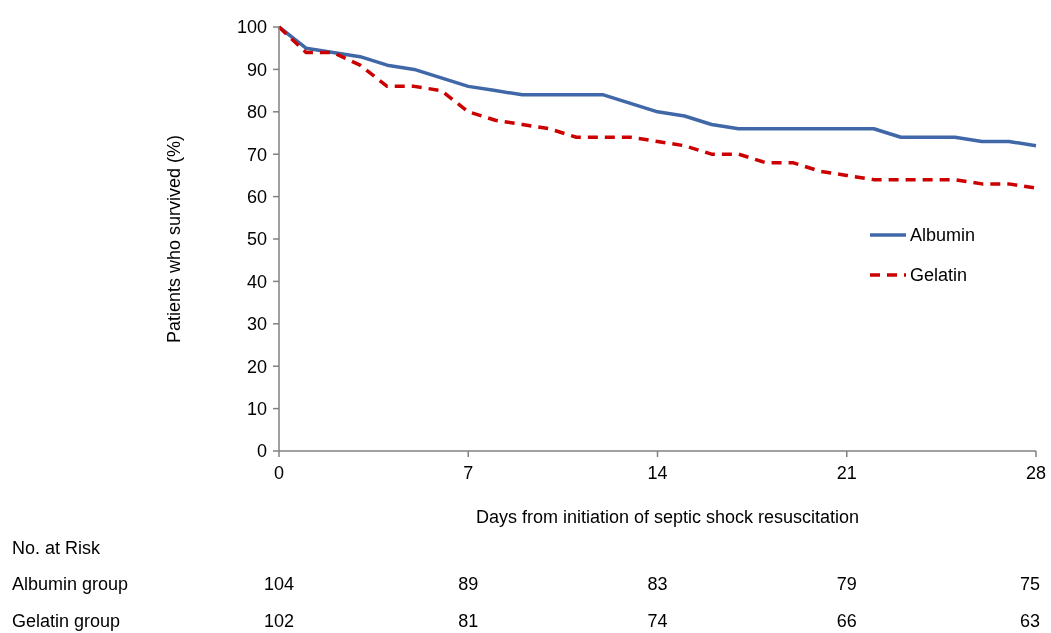 This screenshot has height=633, width=1051. I want to click on x-tick-label: 28, so click(1036, 473).